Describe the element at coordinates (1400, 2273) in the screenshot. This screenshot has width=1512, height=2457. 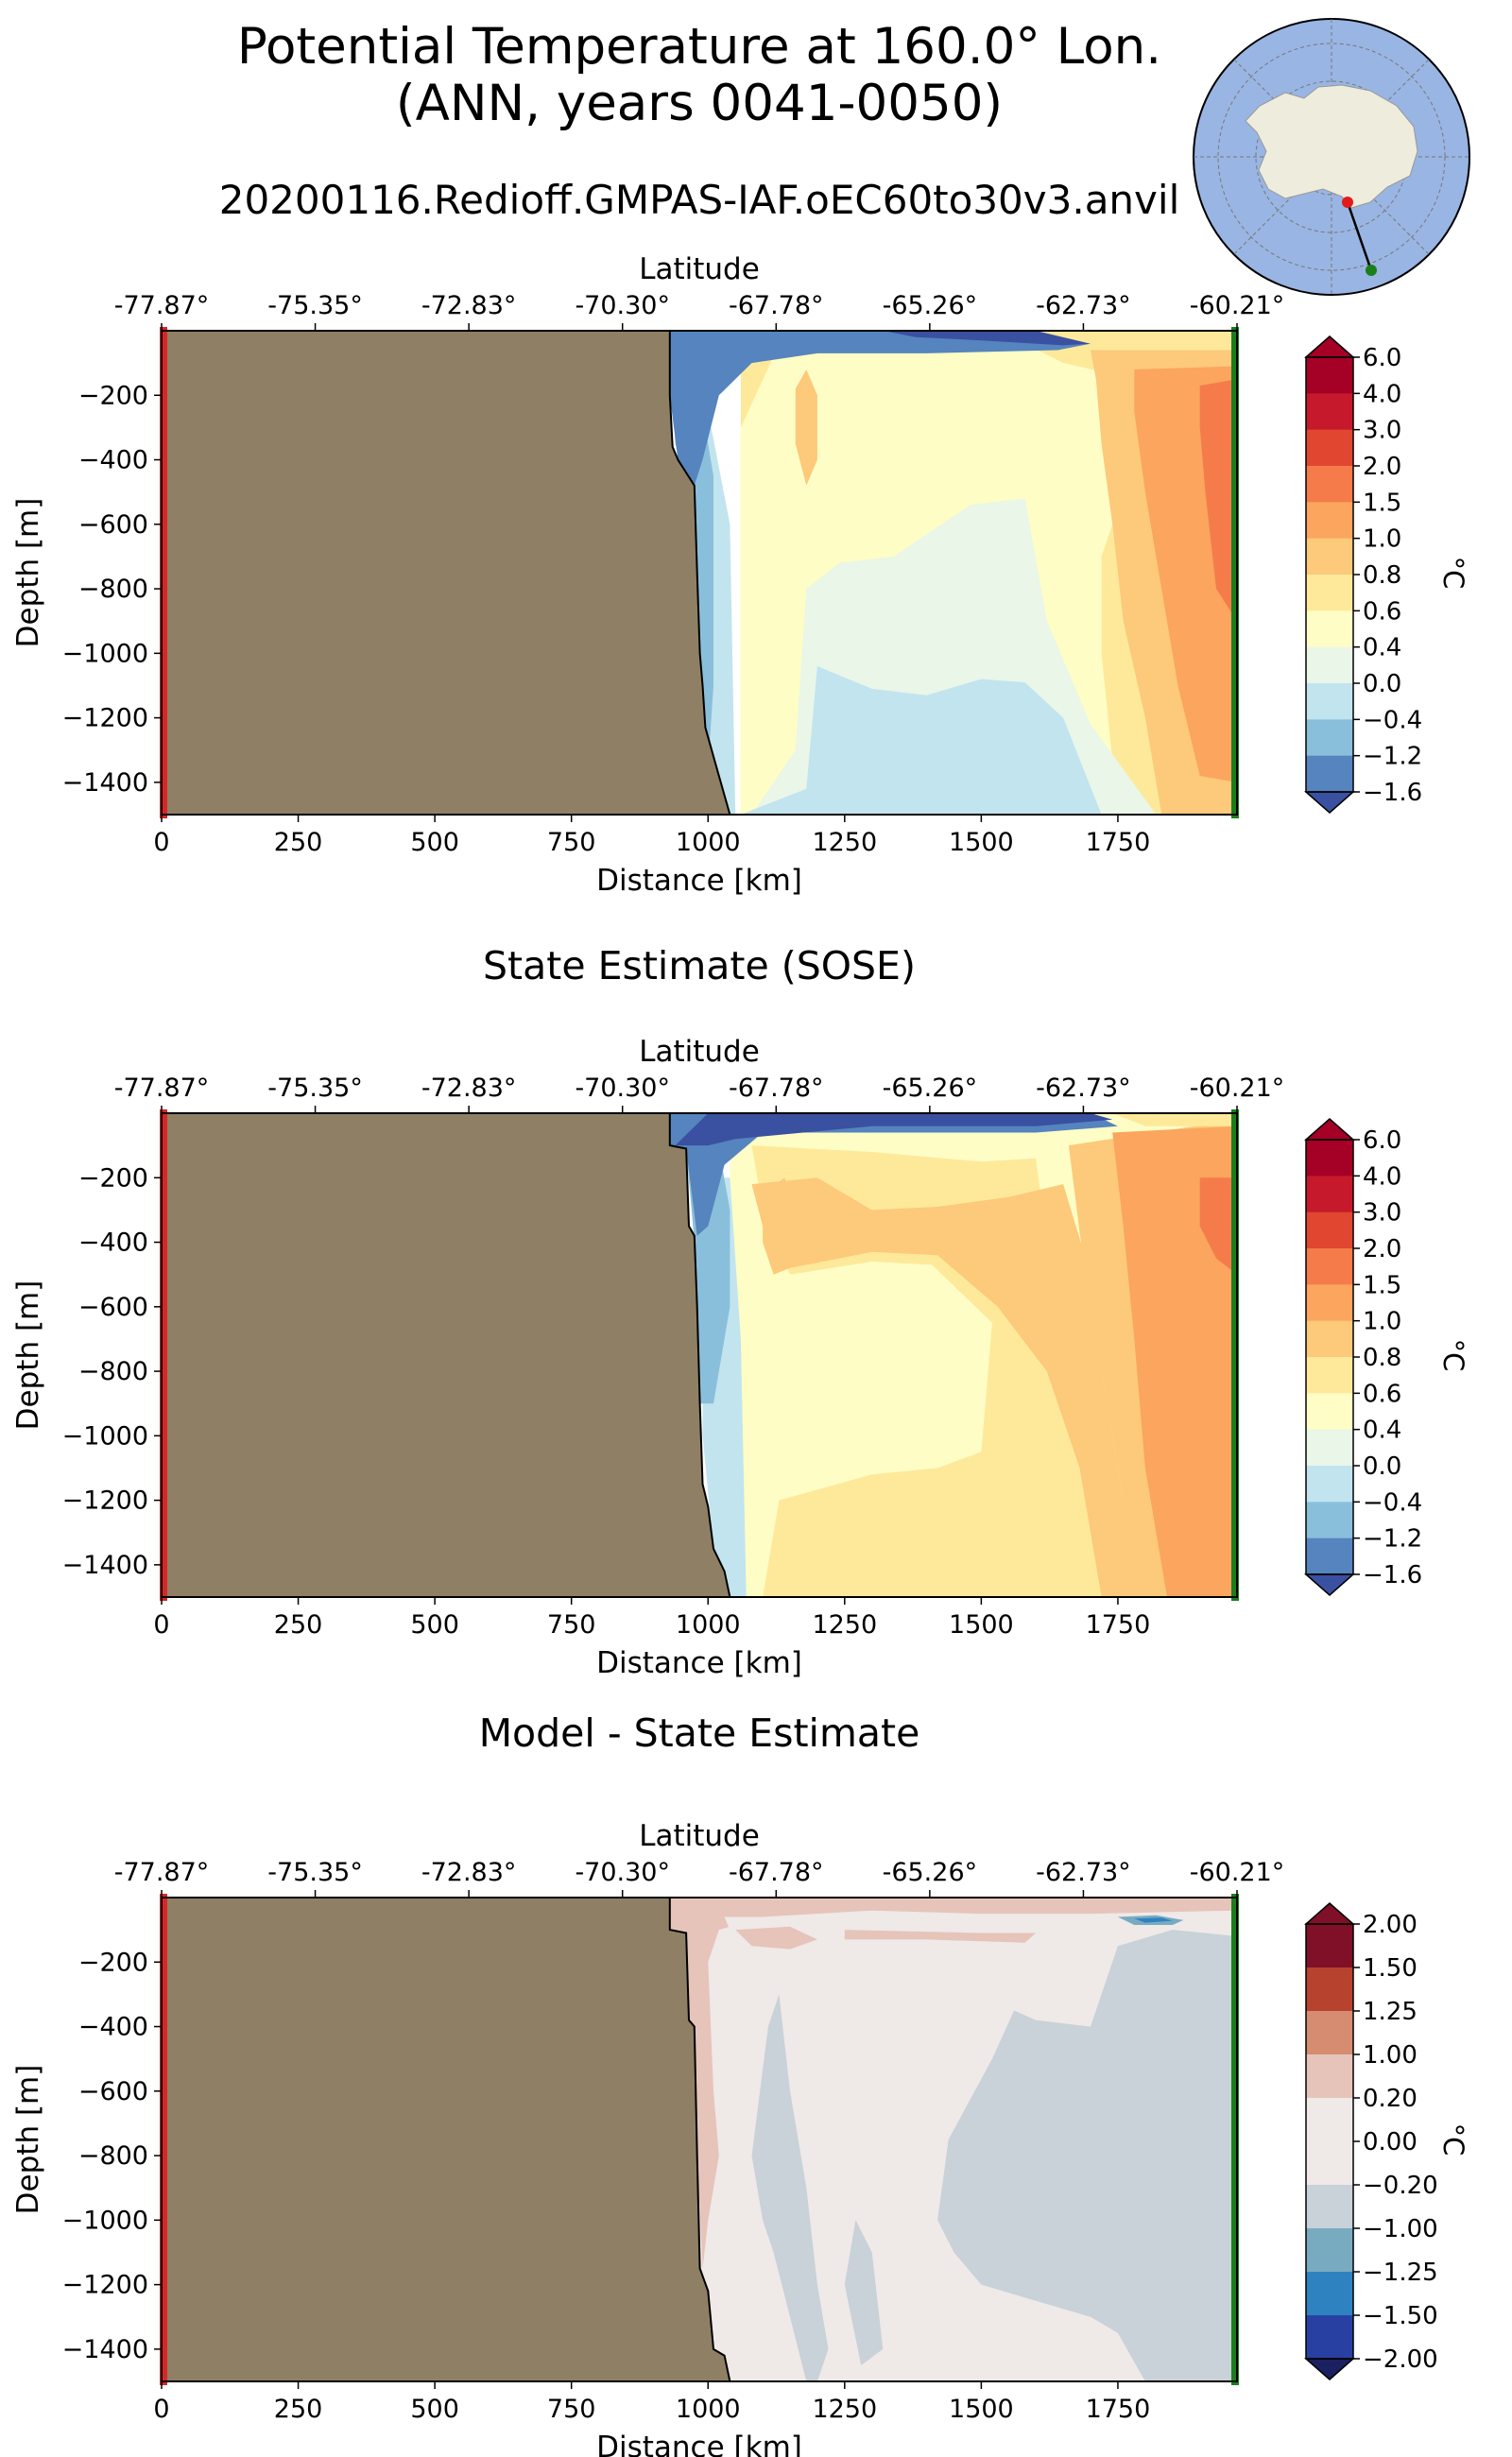
I see `colorbar-tick-label: −1.25` at that location.